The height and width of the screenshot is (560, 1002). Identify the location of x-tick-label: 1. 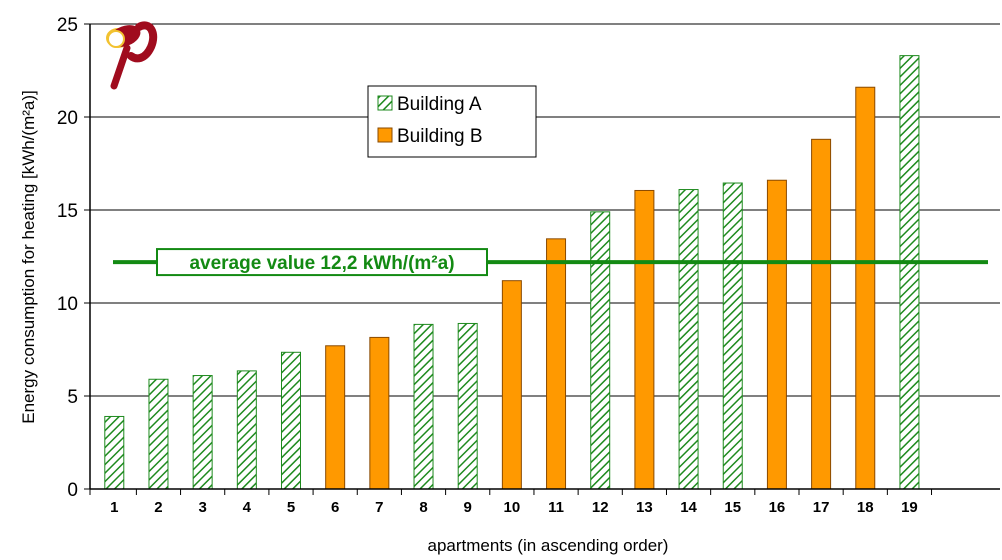
(114, 507).